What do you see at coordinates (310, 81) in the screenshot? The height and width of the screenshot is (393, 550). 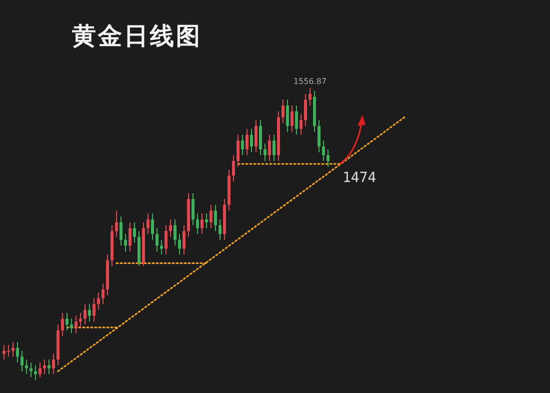 I see `annotation: 1556.87` at bounding box center [310, 81].